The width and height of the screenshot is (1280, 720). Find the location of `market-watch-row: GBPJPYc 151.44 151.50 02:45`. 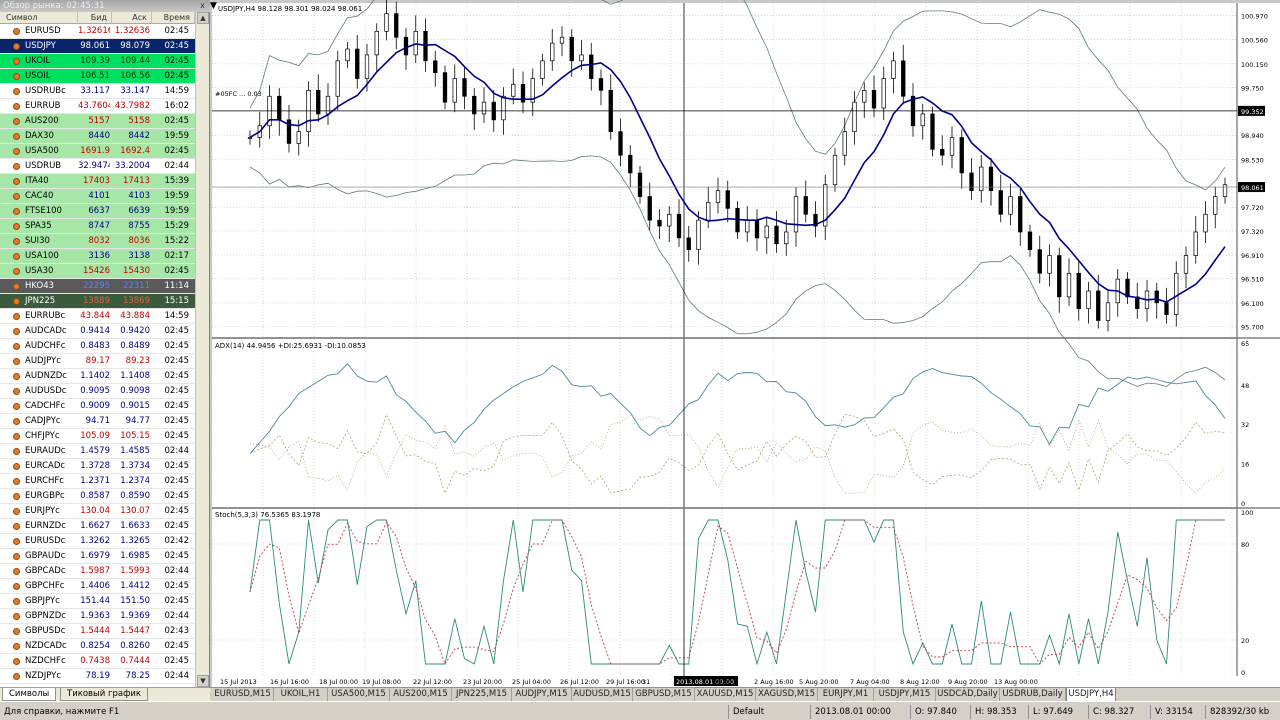

market-watch-row: GBPJPYc 151.44 151.50 02:45 is located at coordinates (97, 601).